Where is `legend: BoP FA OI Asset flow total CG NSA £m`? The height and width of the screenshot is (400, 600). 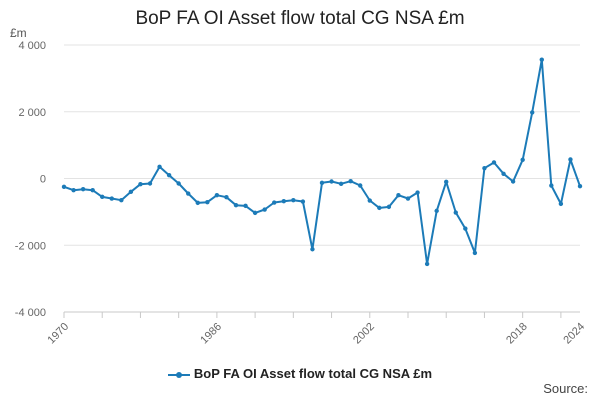 legend: BoP FA OI Asset flow total CG NSA £m is located at coordinates (300, 373).